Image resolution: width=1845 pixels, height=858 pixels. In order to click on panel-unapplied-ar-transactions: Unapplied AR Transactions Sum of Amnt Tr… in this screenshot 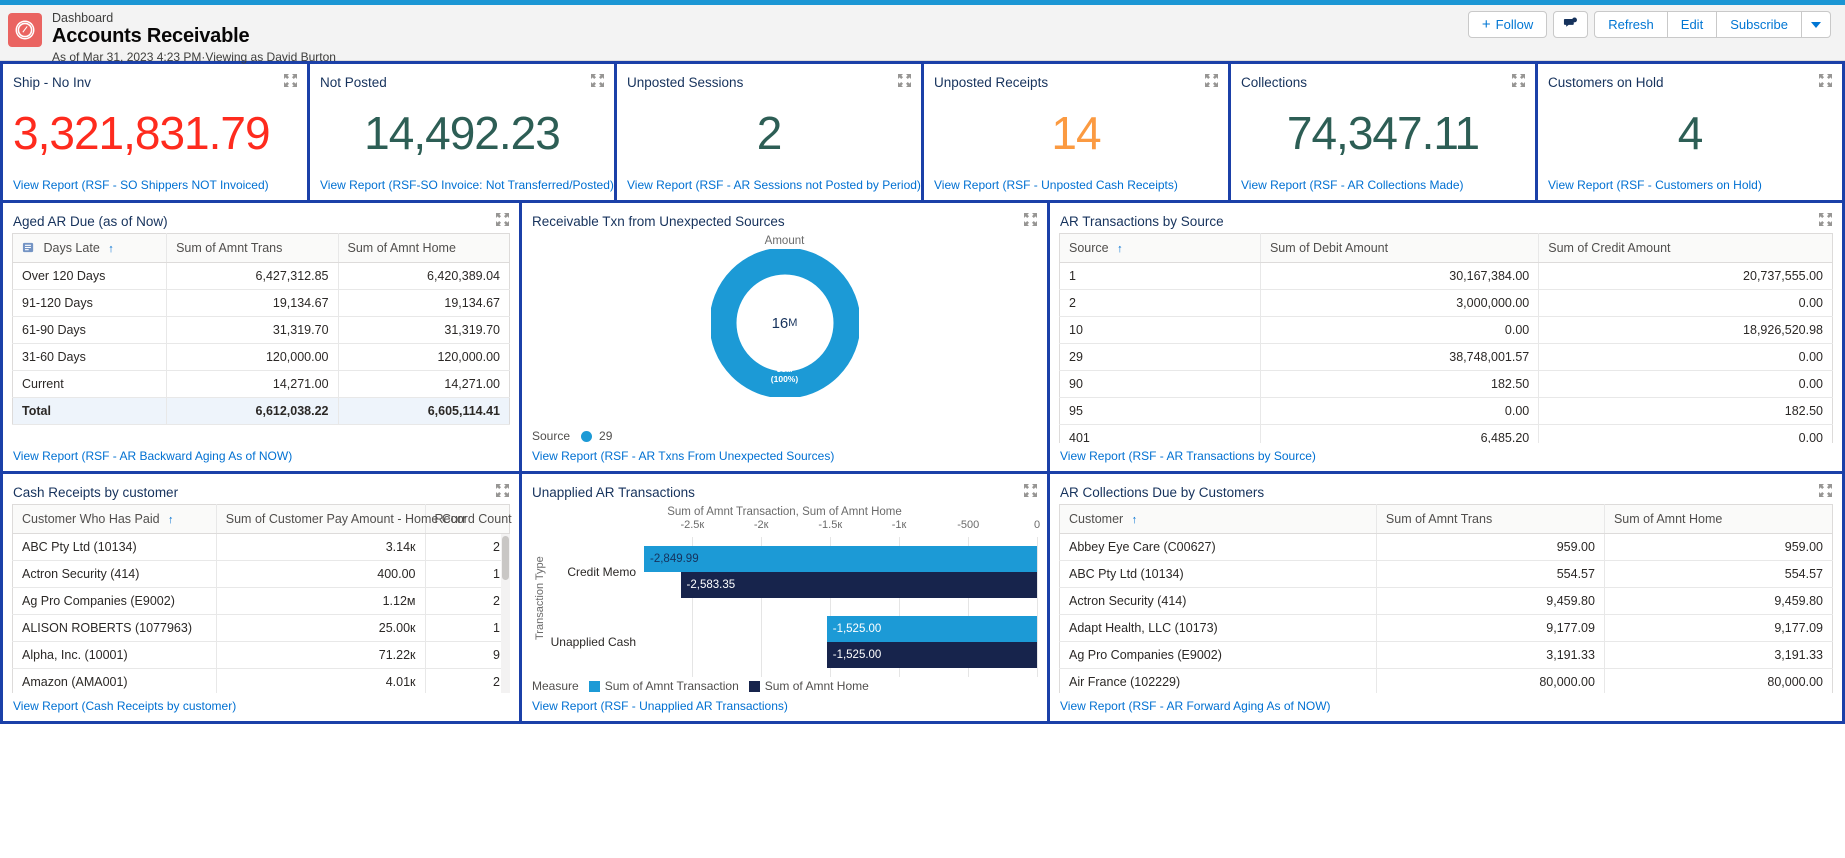, I will do `click(784, 597)`.